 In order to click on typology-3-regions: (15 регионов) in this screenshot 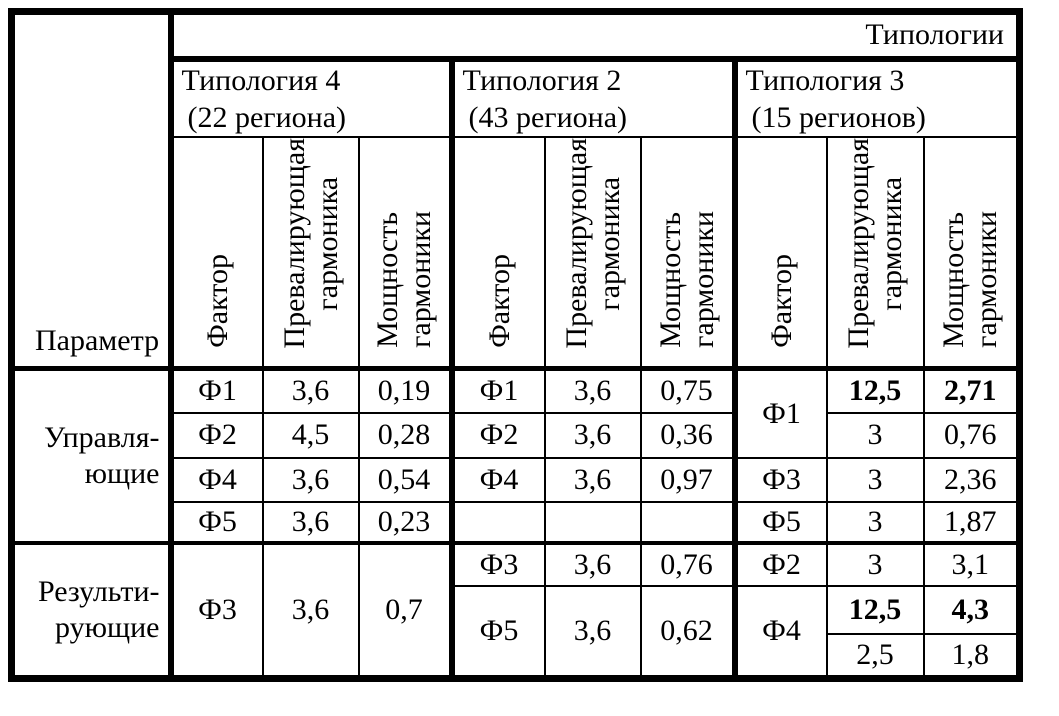, I will do `click(838, 117)`.